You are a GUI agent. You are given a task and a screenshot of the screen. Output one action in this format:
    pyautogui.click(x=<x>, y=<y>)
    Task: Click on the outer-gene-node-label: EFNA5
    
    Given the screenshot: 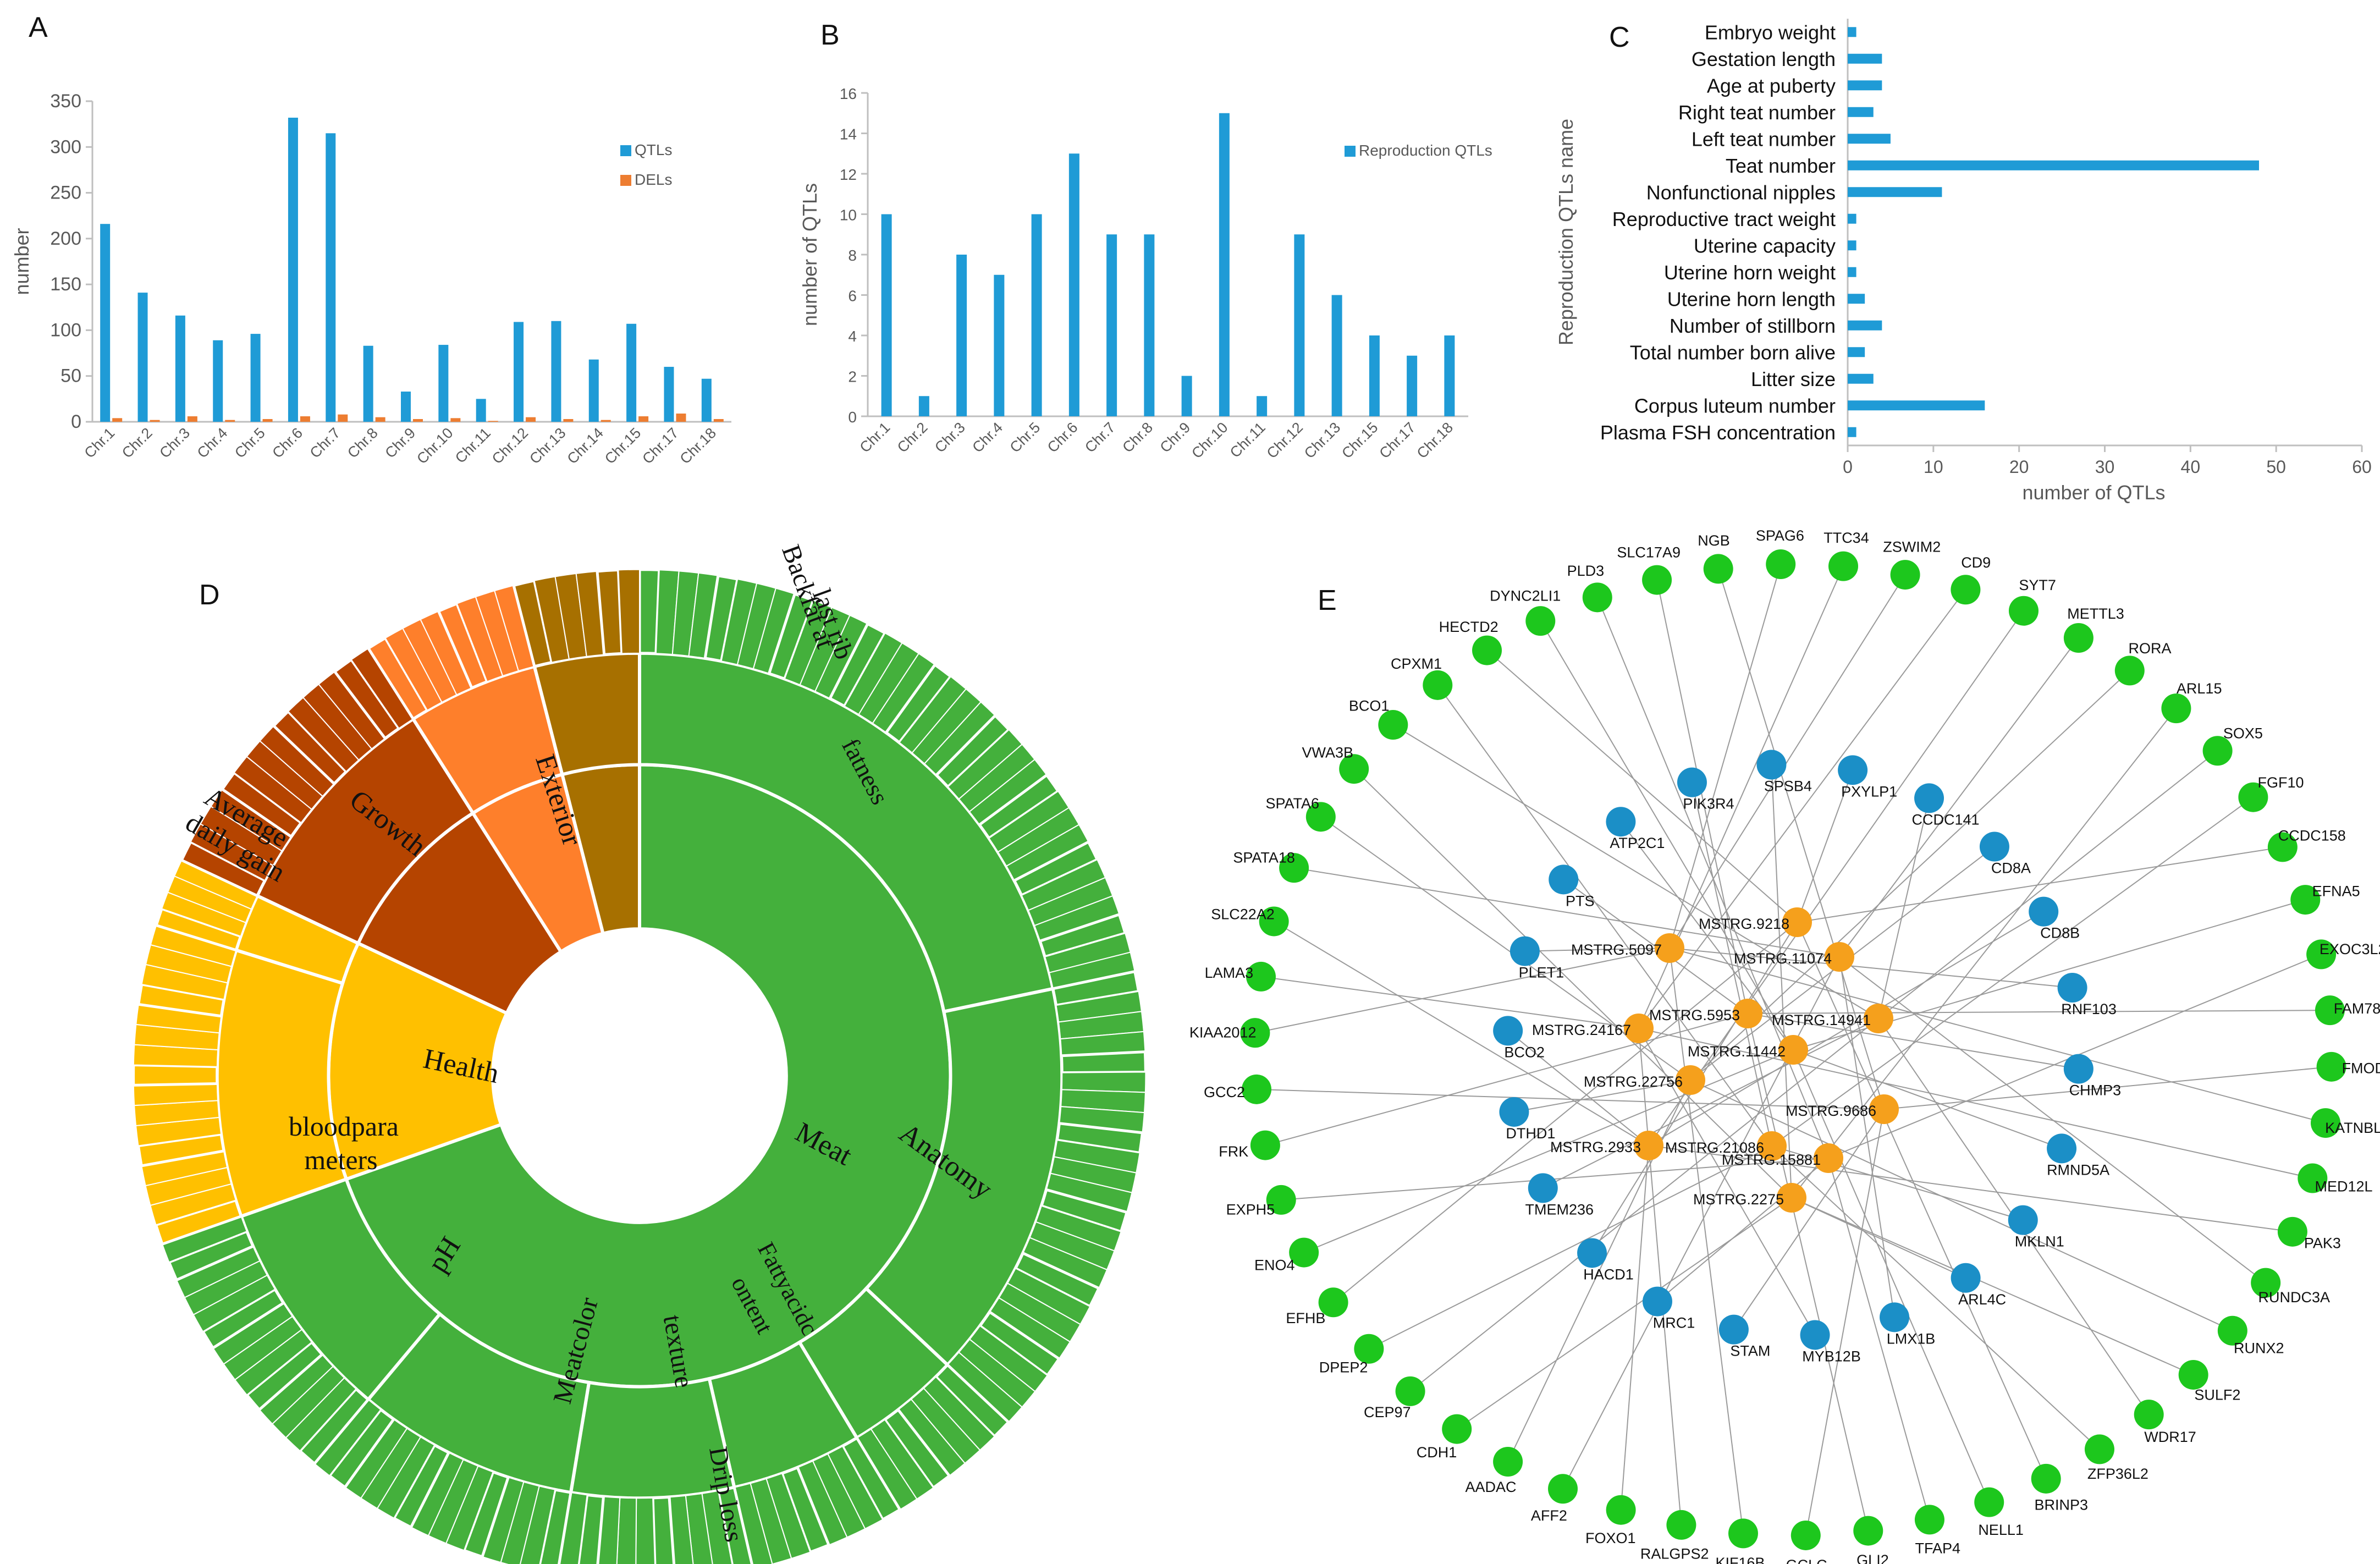 What is the action you would take?
    pyautogui.click(x=2336, y=892)
    